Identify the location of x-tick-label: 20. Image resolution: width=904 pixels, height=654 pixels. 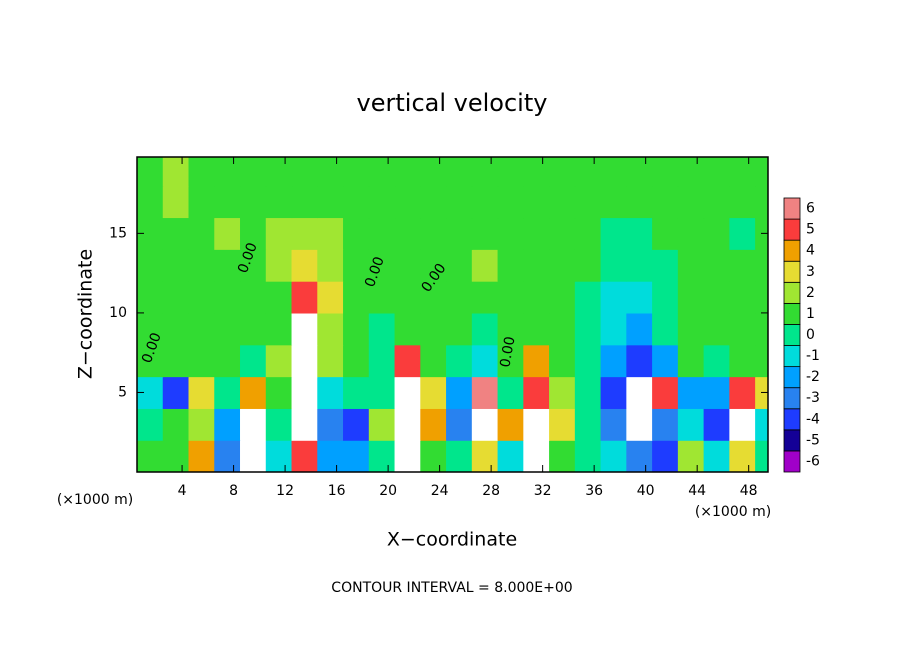
(388, 491).